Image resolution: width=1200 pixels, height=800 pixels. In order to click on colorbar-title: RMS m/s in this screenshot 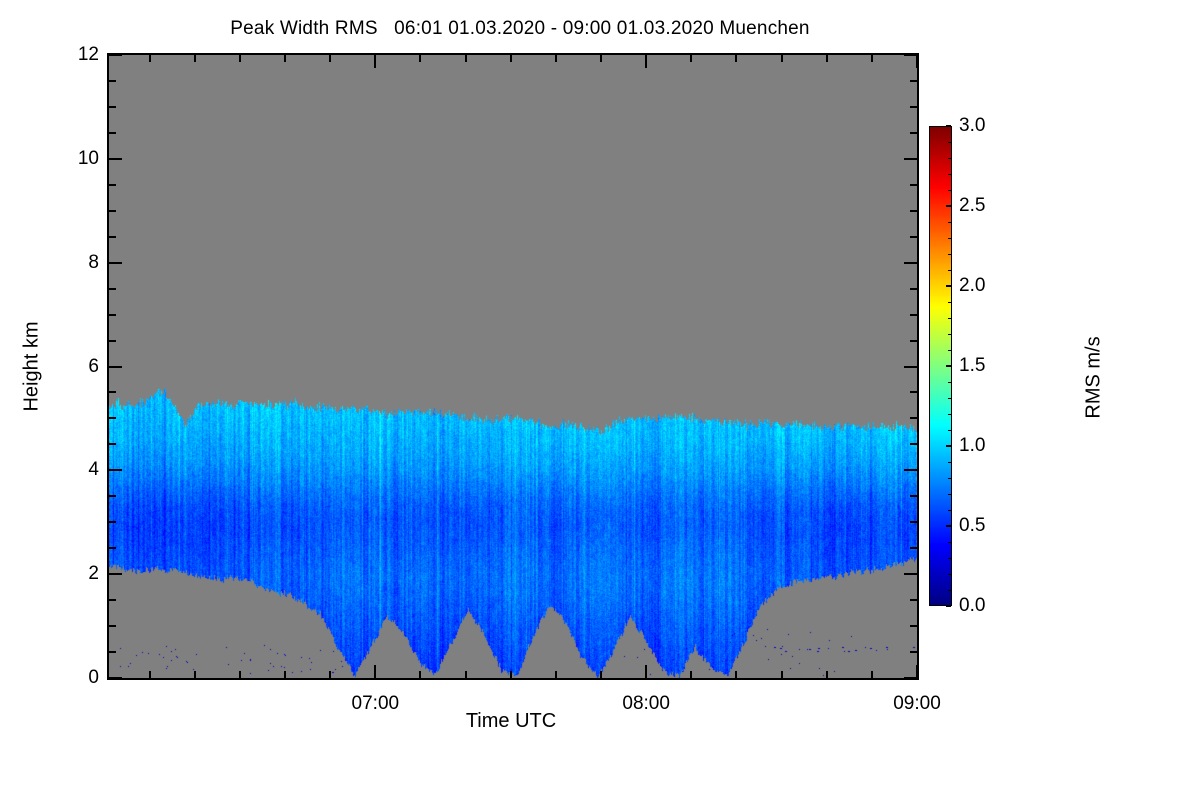, I will do `click(1093, 377)`.